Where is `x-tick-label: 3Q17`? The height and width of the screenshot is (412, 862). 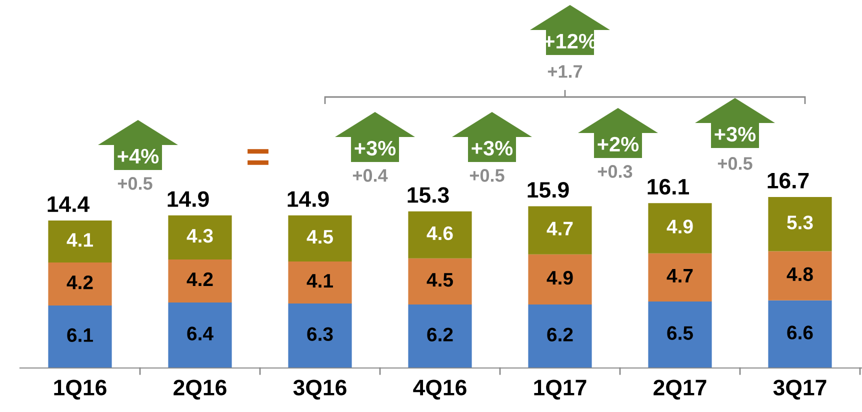
x-tick-label: 3Q17 is located at coordinates (799, 390).